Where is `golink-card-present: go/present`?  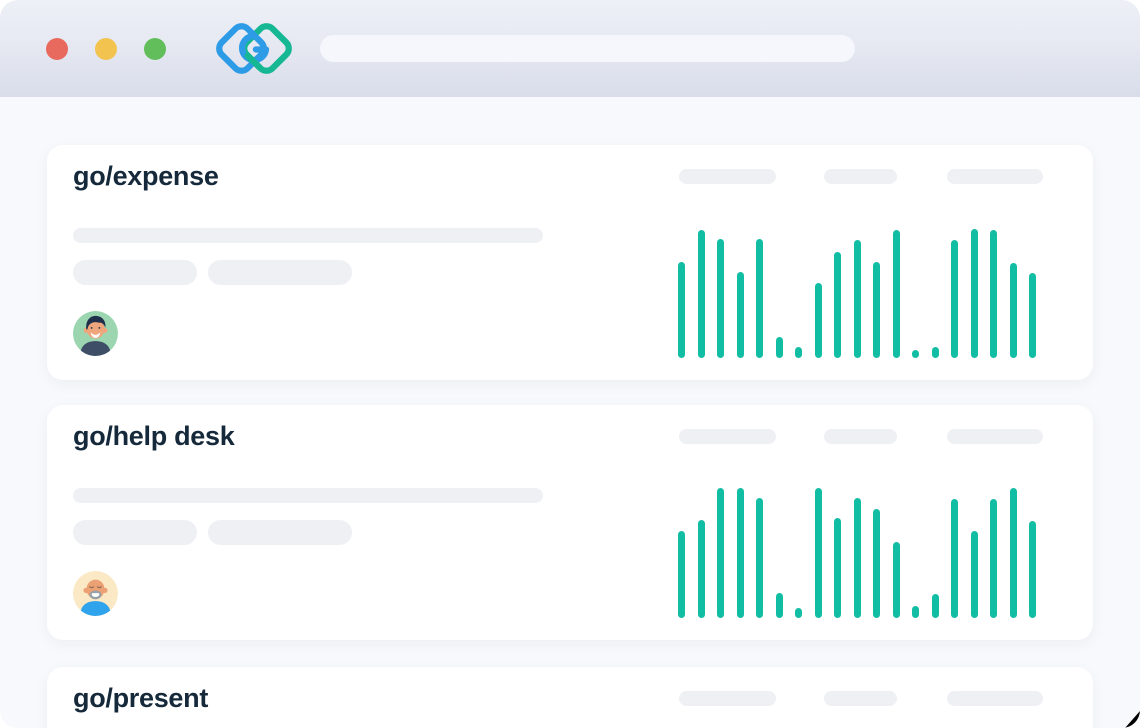
golink-card-present: go/present is located at coordinates (570, 697).